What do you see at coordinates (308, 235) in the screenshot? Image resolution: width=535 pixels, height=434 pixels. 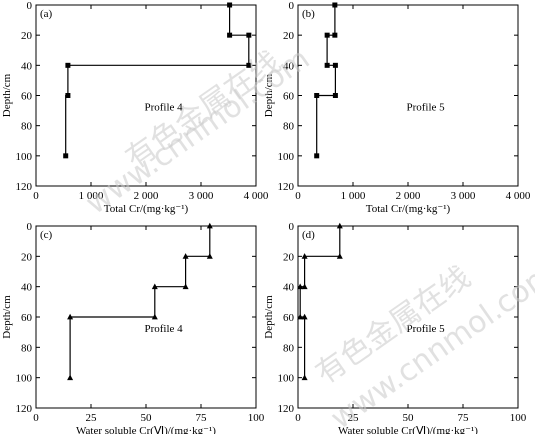 I see `panel-label: (d)` at bounding box center [308, 235].